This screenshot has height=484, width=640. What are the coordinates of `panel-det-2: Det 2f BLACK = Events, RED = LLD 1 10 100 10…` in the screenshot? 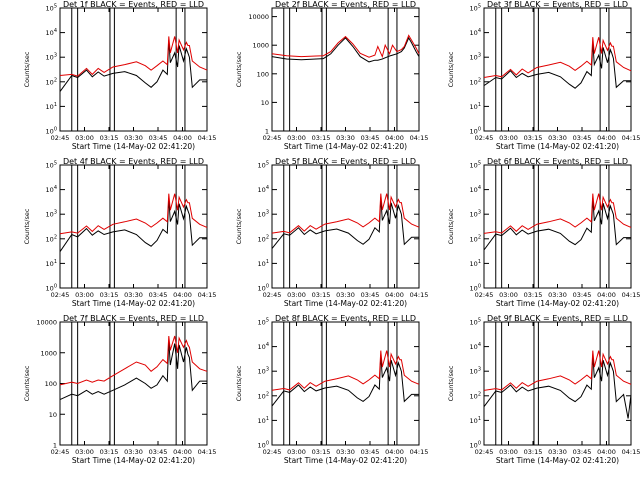 It's located at (331, 75).